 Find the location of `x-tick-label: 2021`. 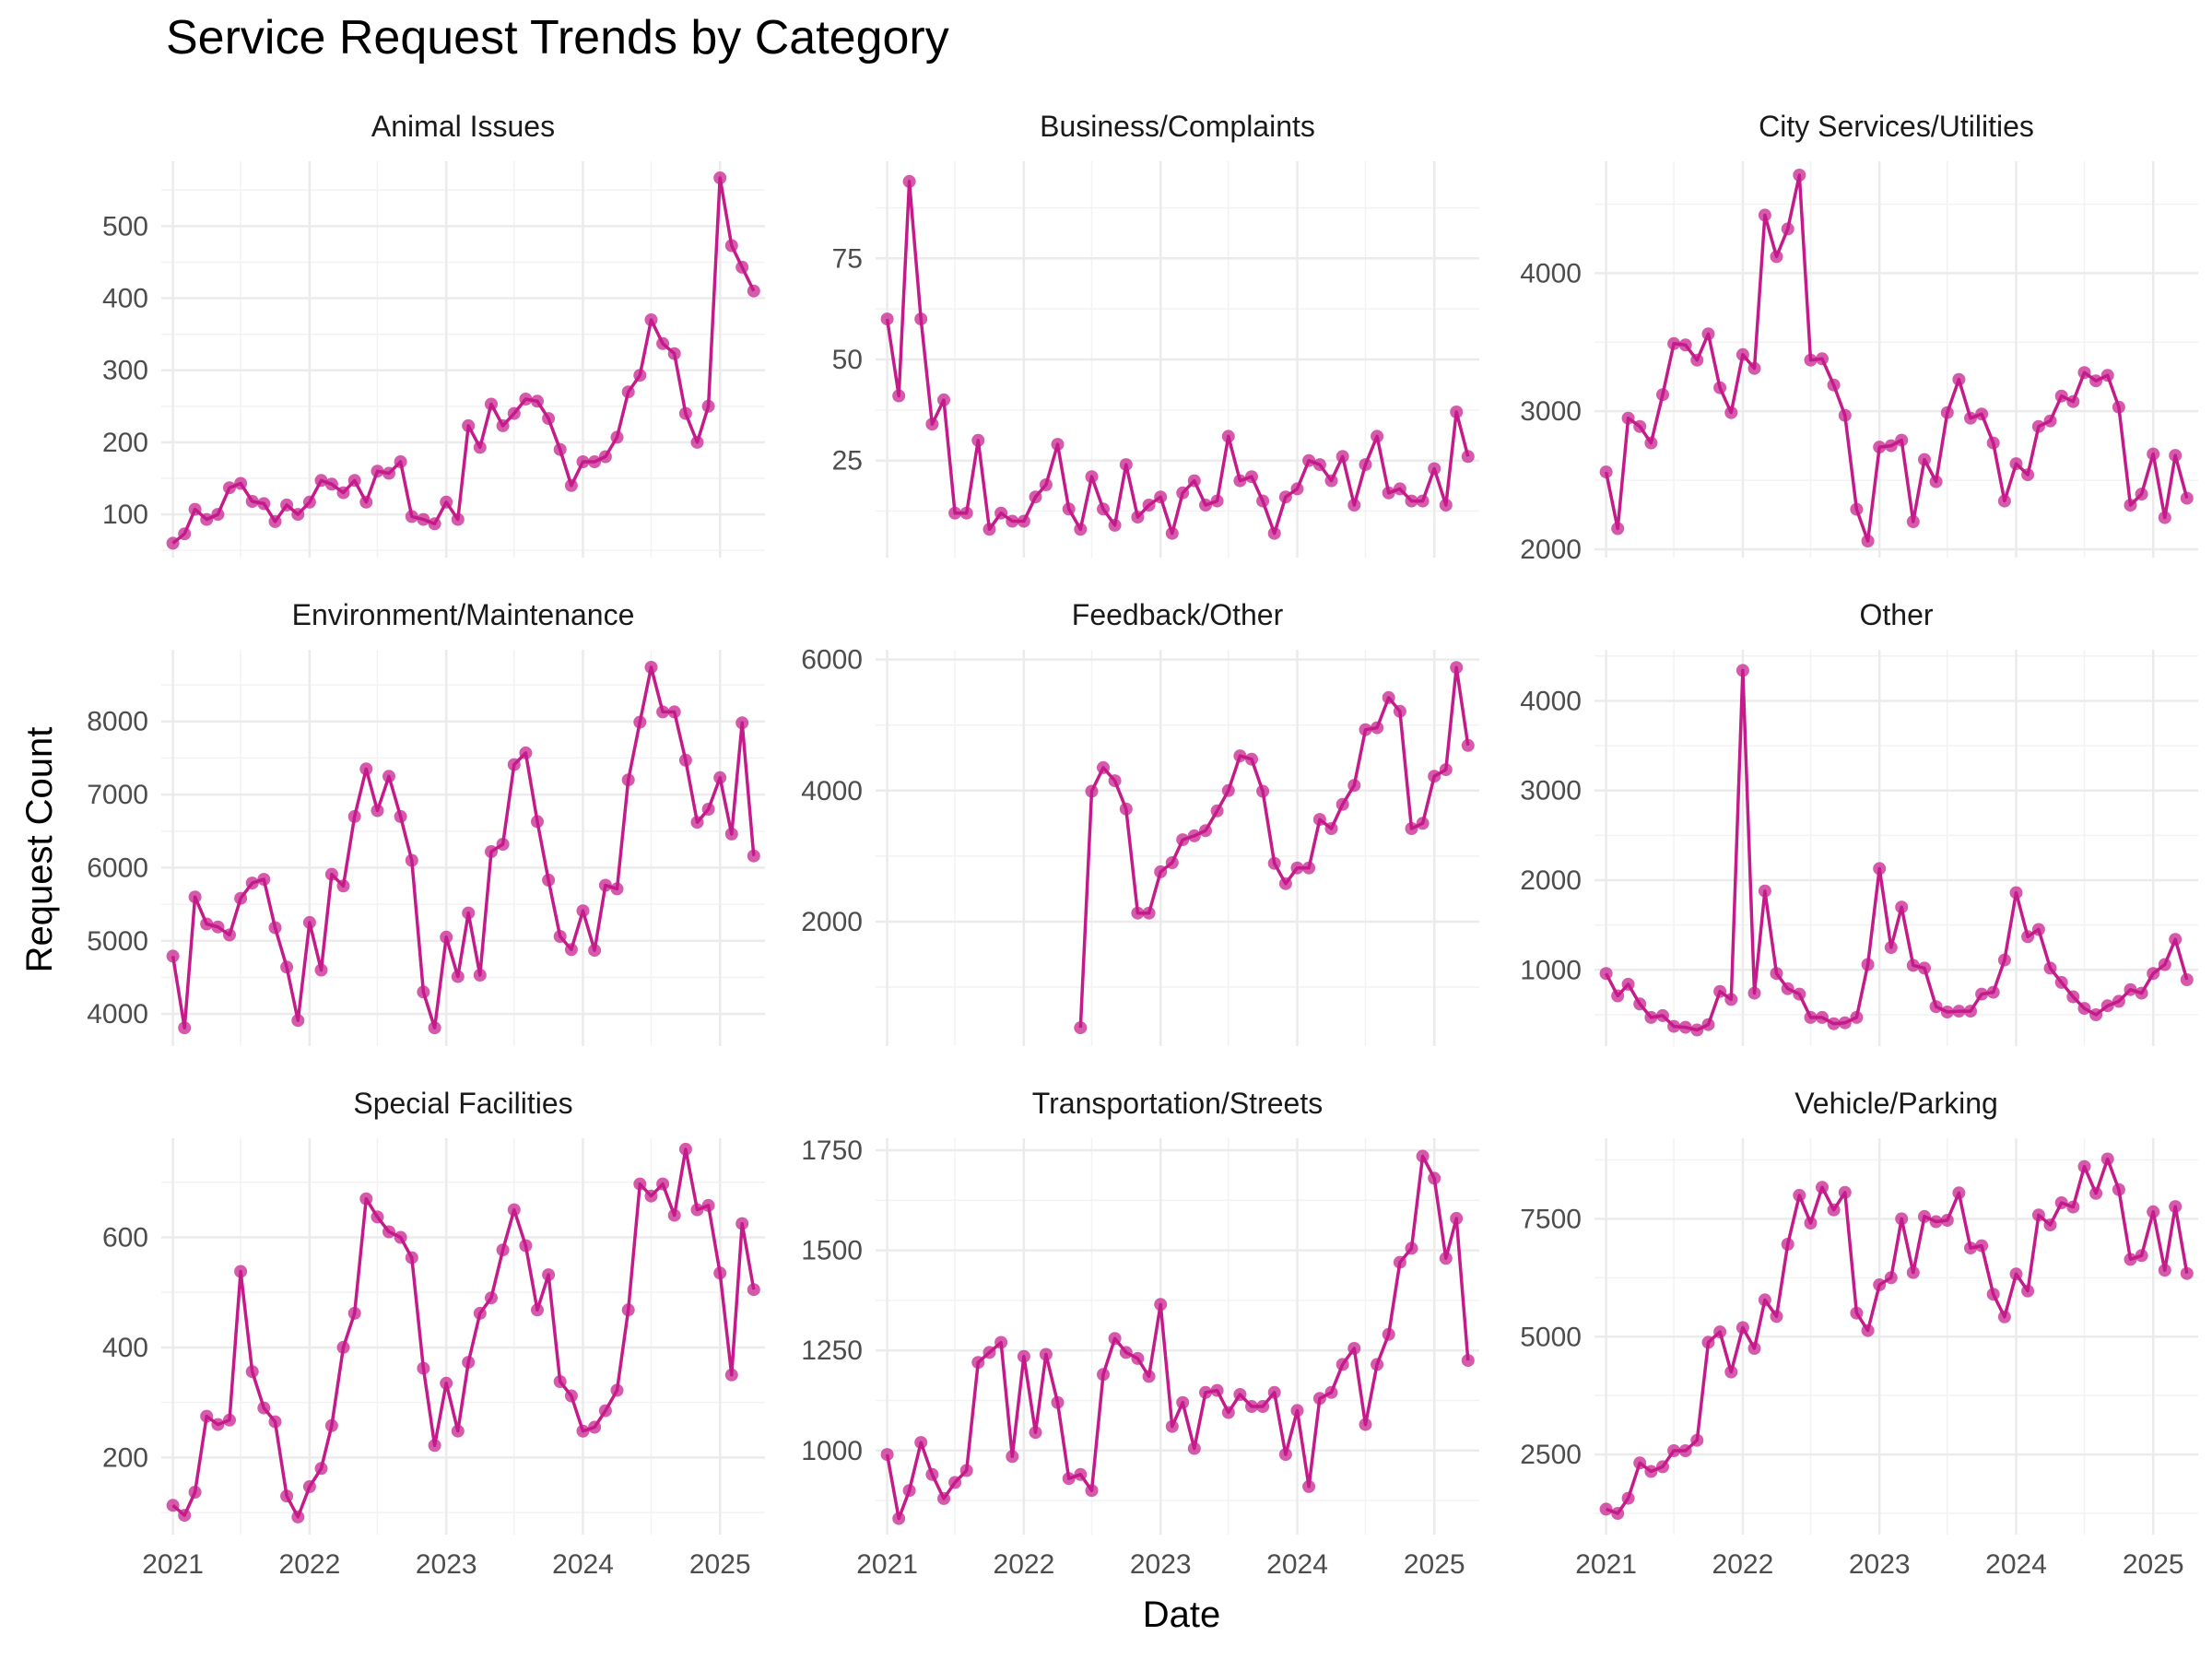

x-tick-label: 2021 is located at coordinates (173, 1564).